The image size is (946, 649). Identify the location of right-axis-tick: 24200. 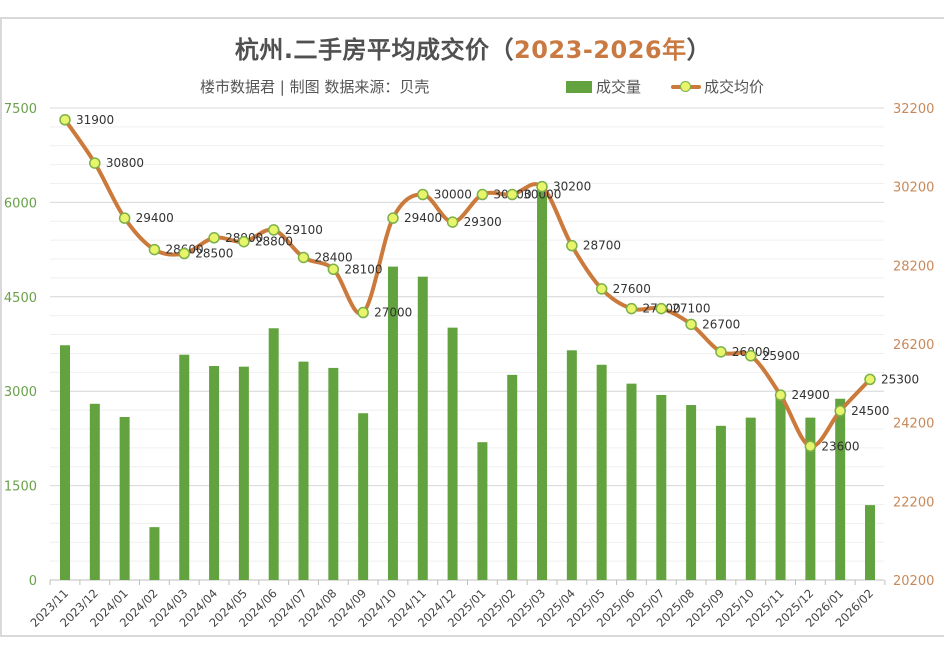
(913, 424).